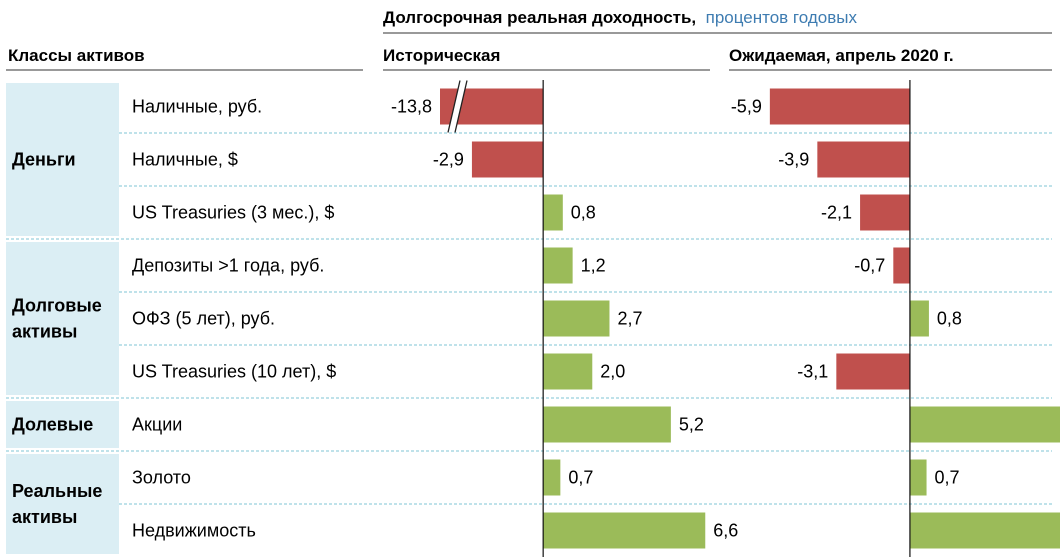  I want to click on chart-subtitle: процентов годовых, so click(782, 17).